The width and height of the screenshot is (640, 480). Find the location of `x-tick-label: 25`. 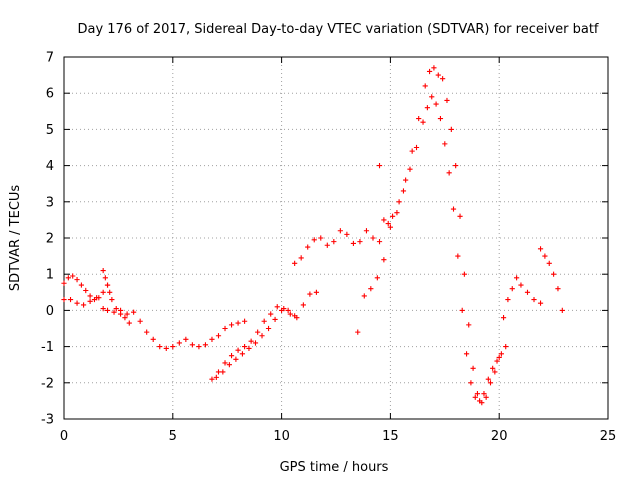

x-tick-label: 25 is located at coordinates (608, 436).